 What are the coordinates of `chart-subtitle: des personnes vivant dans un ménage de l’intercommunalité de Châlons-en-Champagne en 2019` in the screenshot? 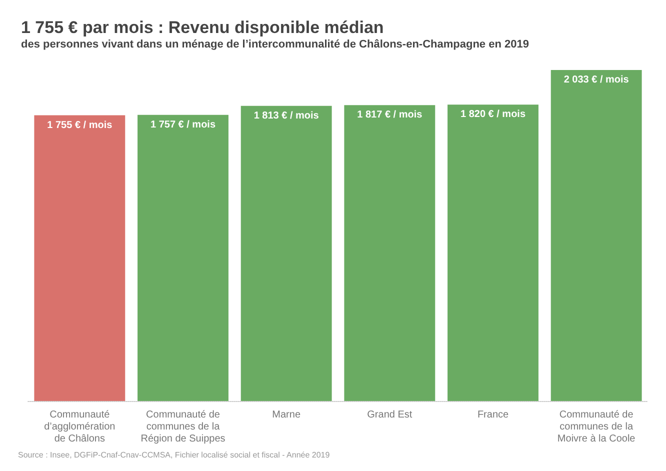 It's located at (275, 44).